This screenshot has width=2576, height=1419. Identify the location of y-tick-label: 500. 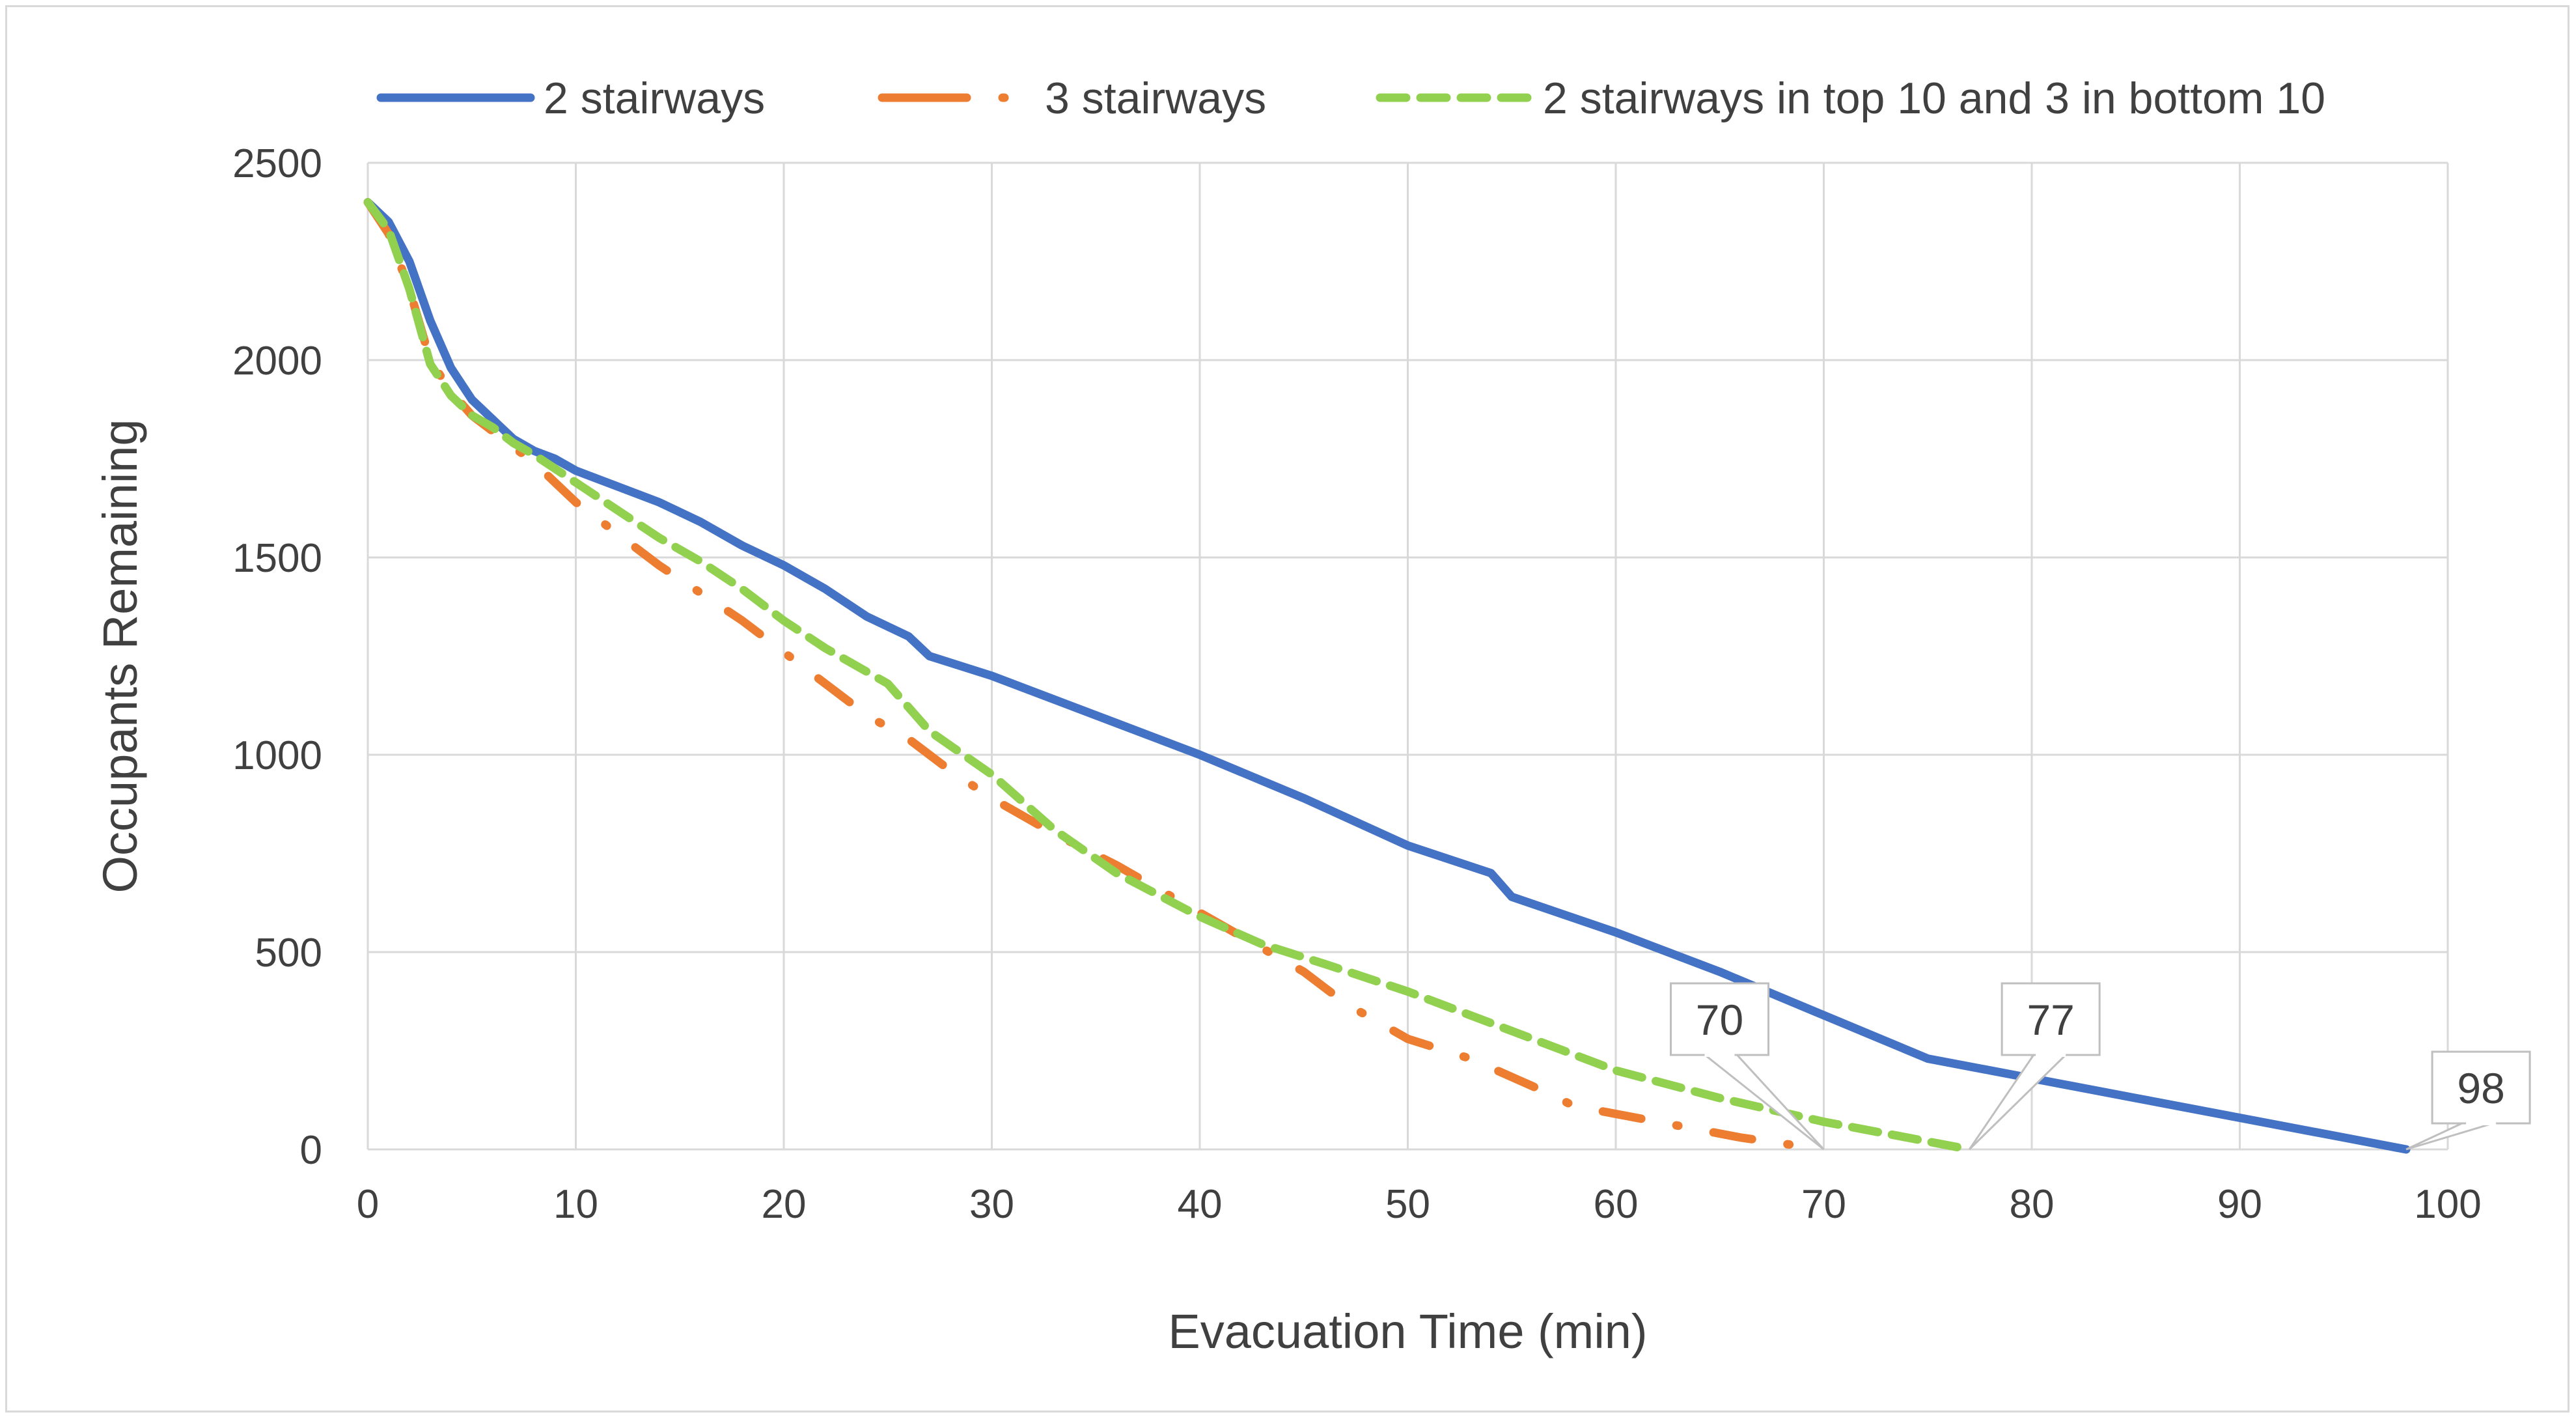
(288, 953).